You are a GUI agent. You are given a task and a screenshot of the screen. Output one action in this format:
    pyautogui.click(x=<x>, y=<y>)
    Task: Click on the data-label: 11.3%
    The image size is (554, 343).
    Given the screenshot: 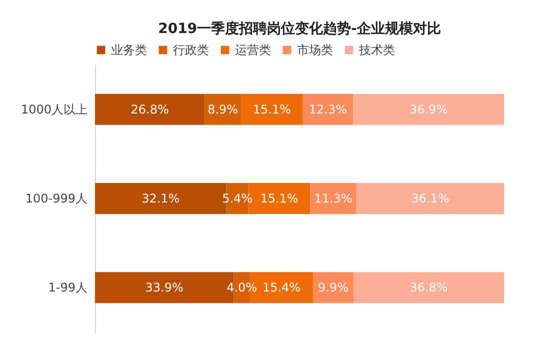 What is the action you would take?
    pyautogui.click(x=333, y=199)
    